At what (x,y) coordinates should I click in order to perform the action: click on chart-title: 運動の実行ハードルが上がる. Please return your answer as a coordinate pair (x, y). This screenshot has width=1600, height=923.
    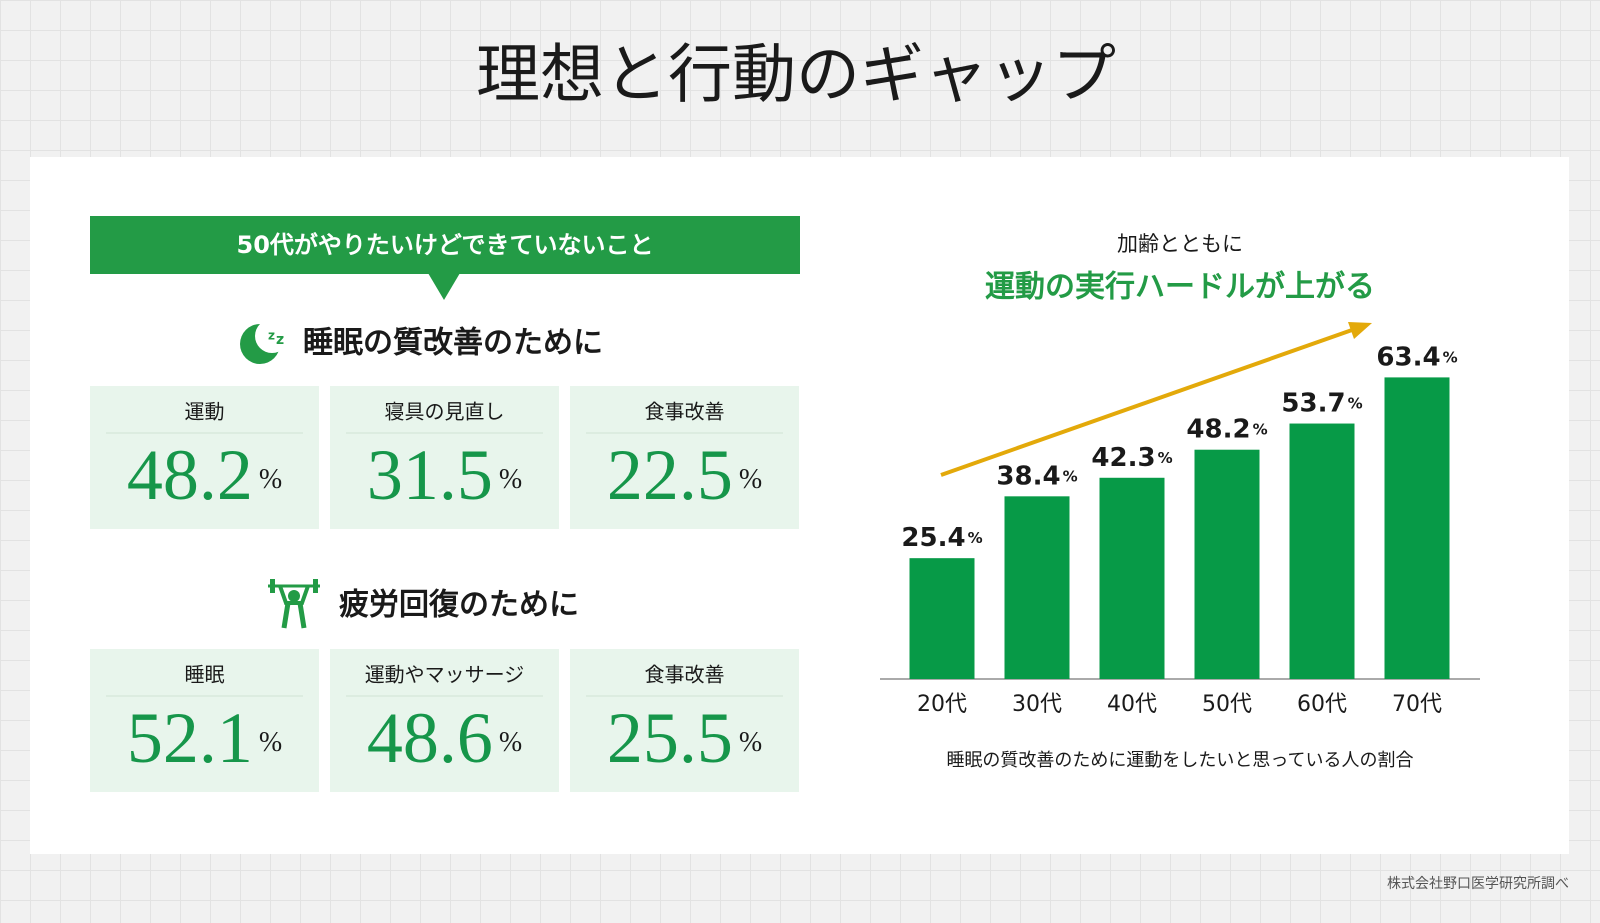
    Looking at the image, I should click on (1180, 287).